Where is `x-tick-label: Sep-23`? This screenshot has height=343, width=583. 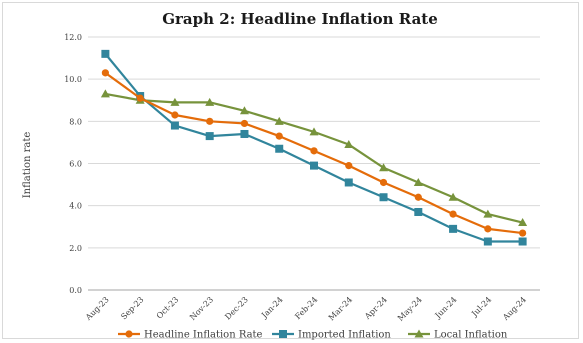 x-tick-label: Sep-23 is located at coordinates (132, 308).